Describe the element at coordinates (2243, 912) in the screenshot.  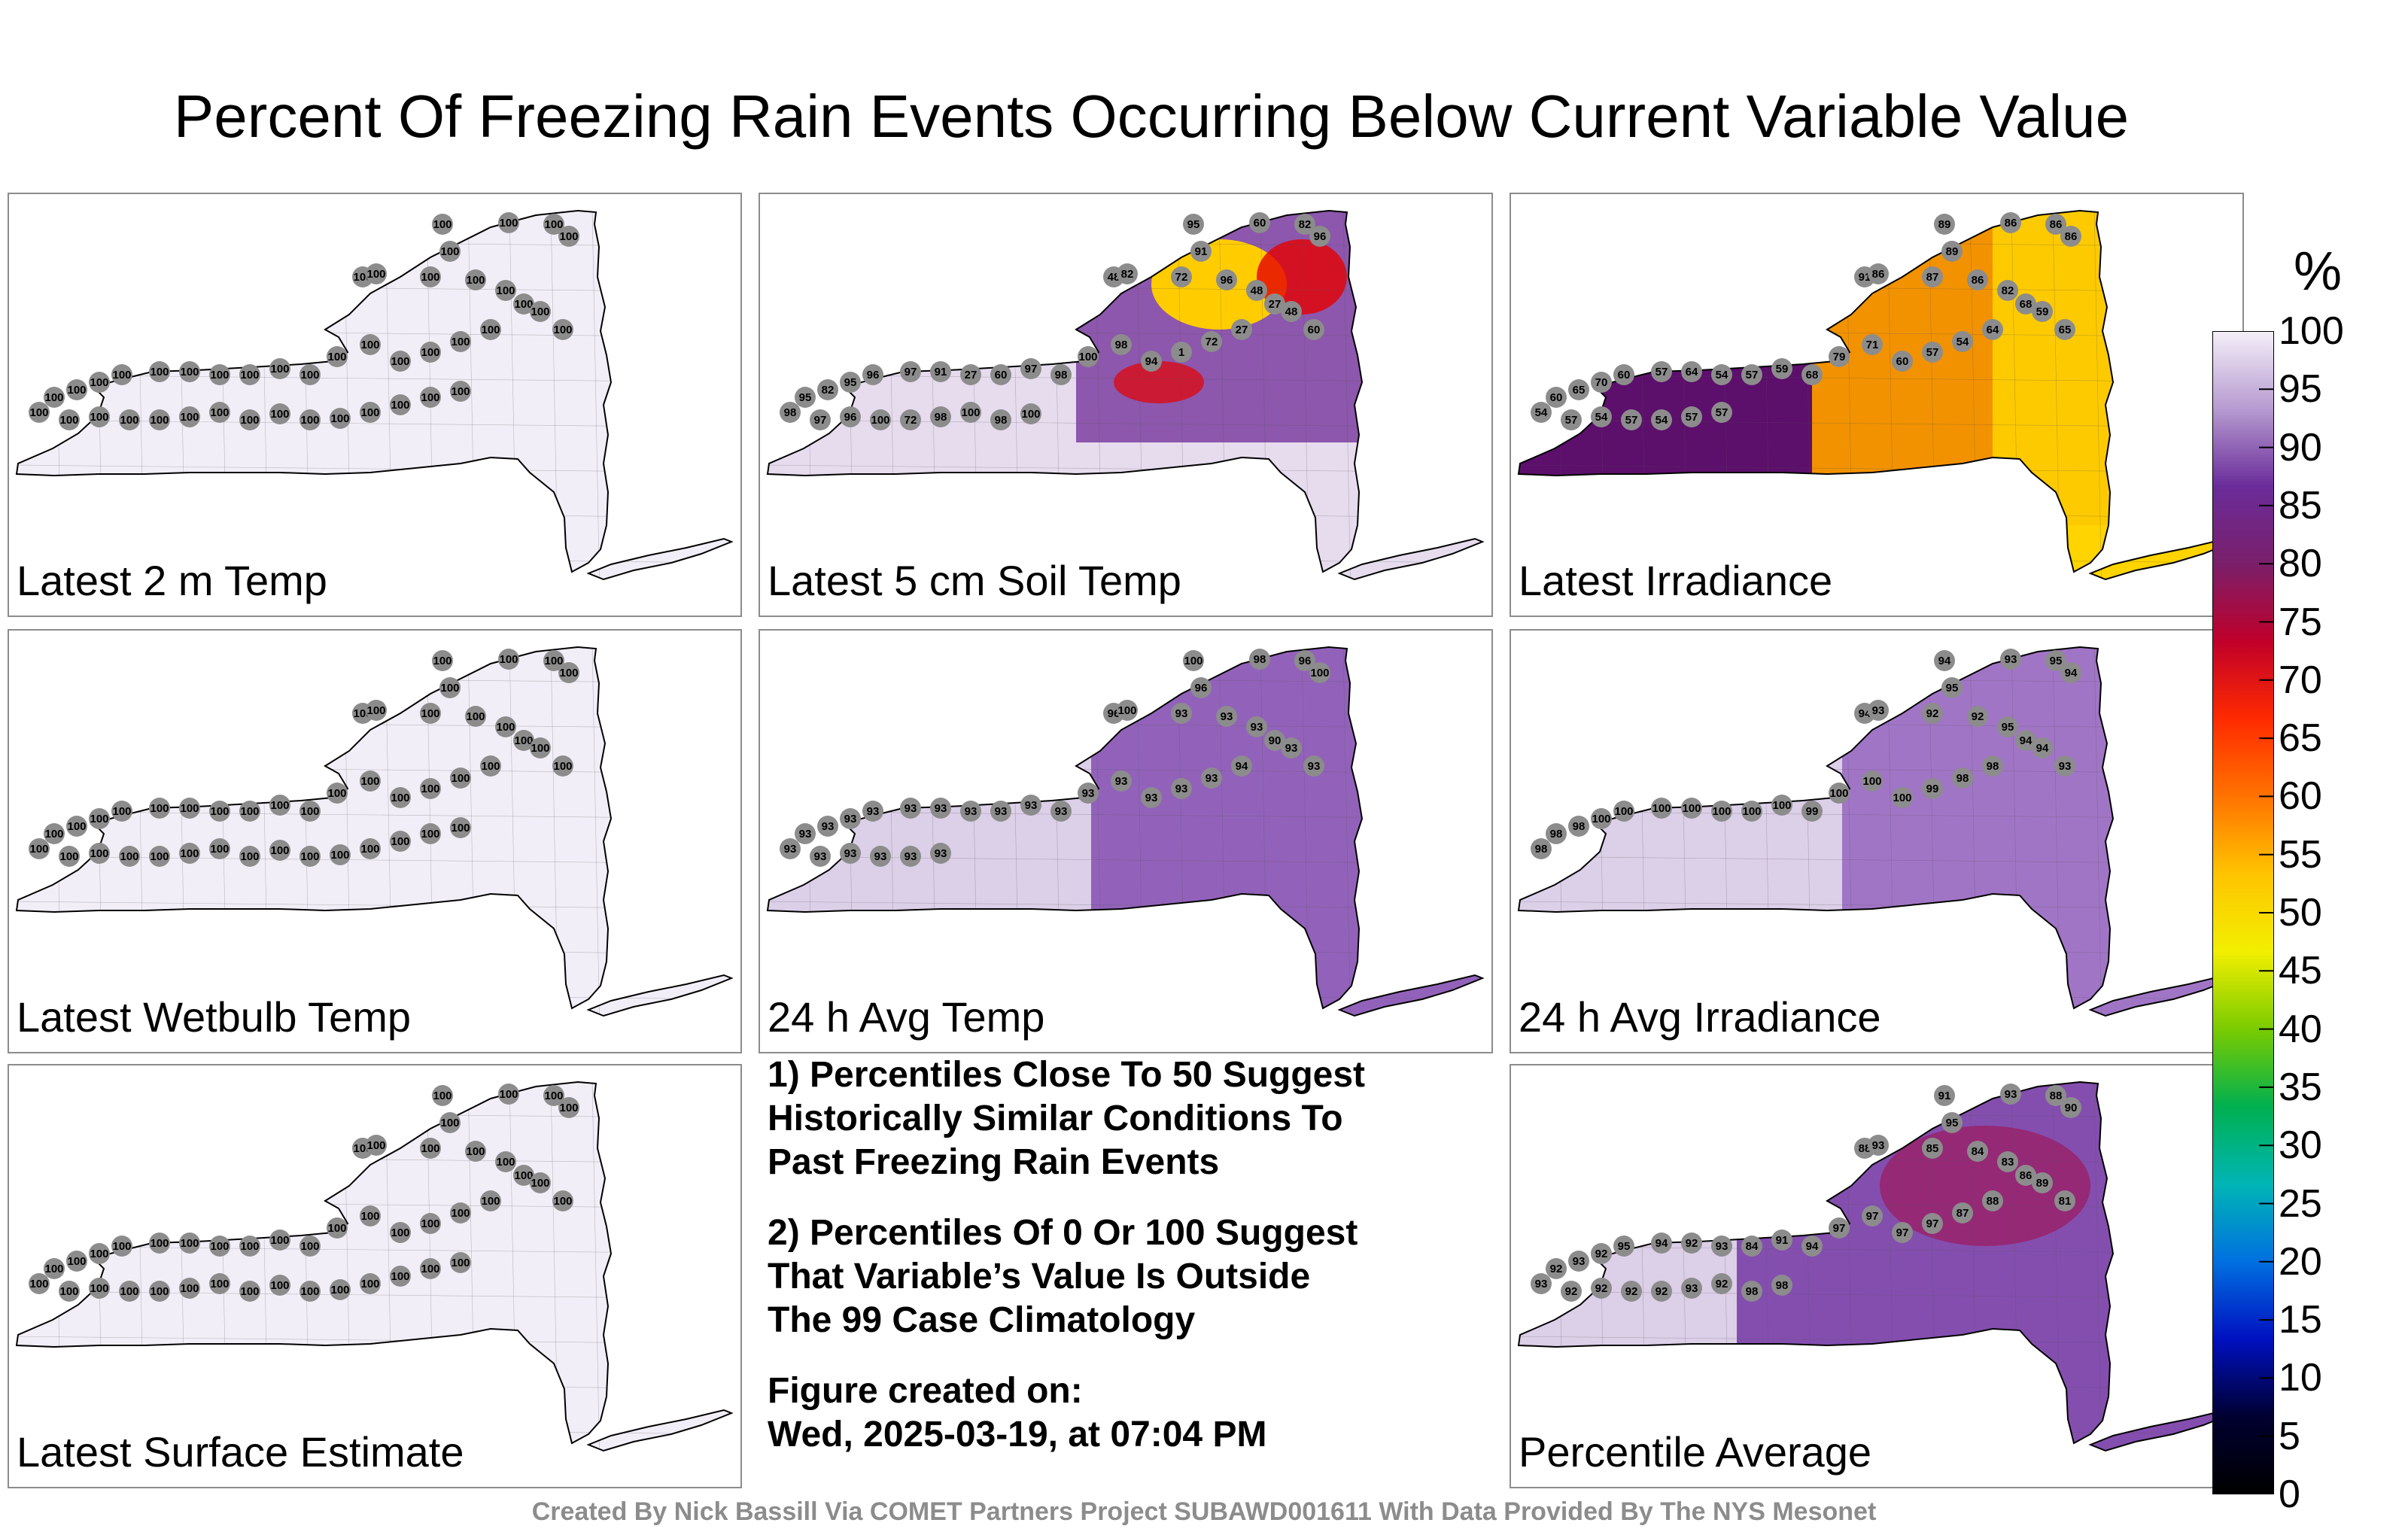
I see `colorbar` at that location.